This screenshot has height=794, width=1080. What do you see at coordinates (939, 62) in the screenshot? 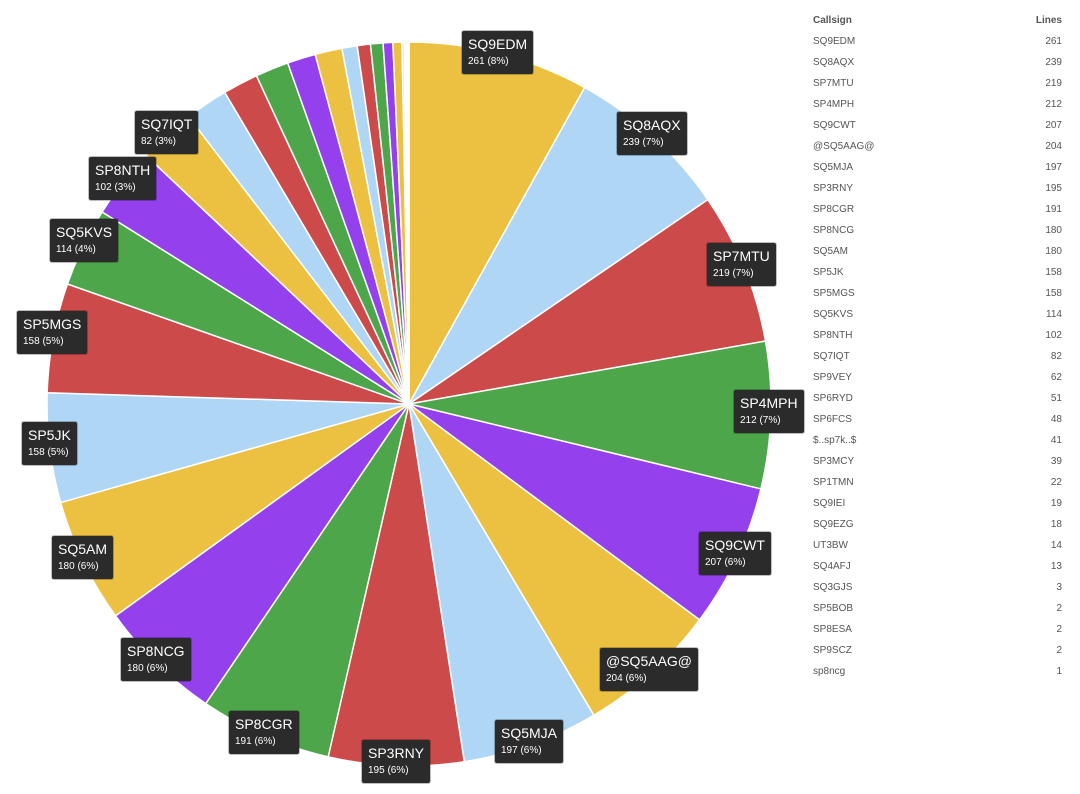
I see `table-row: SQ8AQX 239` at bounding box center [939, 62].